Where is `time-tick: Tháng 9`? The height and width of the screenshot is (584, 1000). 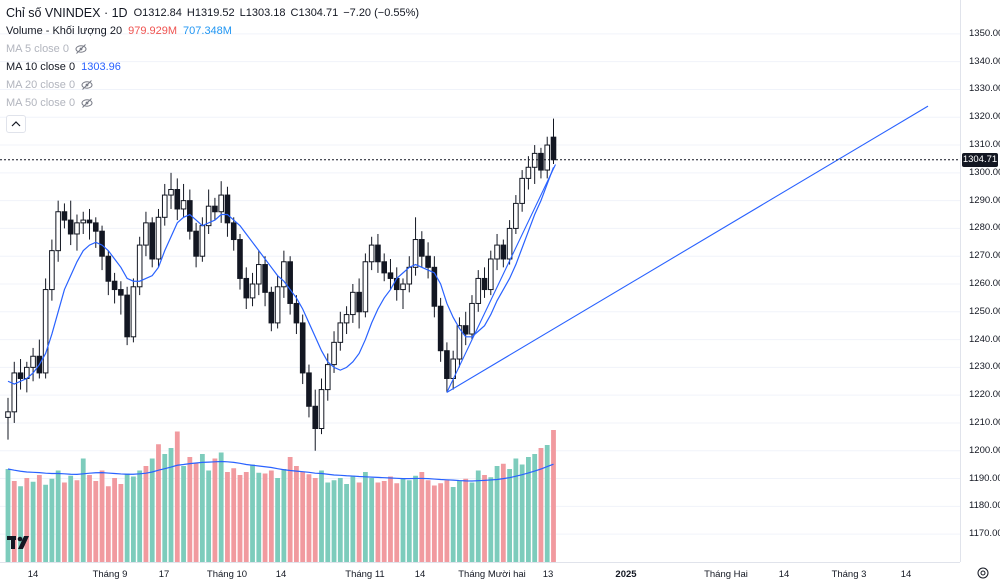 time-tick: Tháng 9 is located at coordinates (110, 574).